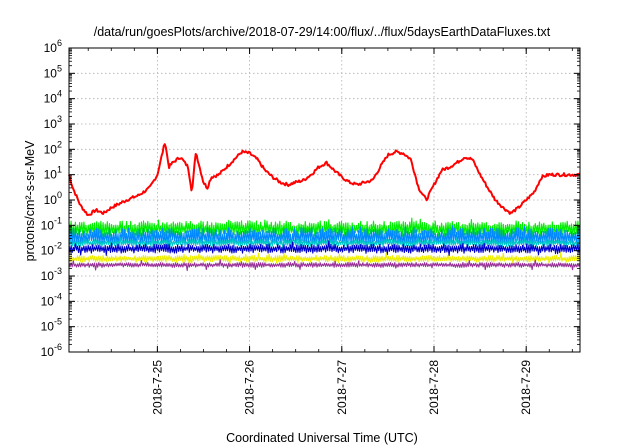 The height and width of the screenshot is (448, 640). What do you see at coordinates (526, 387) in the screenshot?
I see `x-tick-label: 2018-7-29` at bounding box center [526, 387].